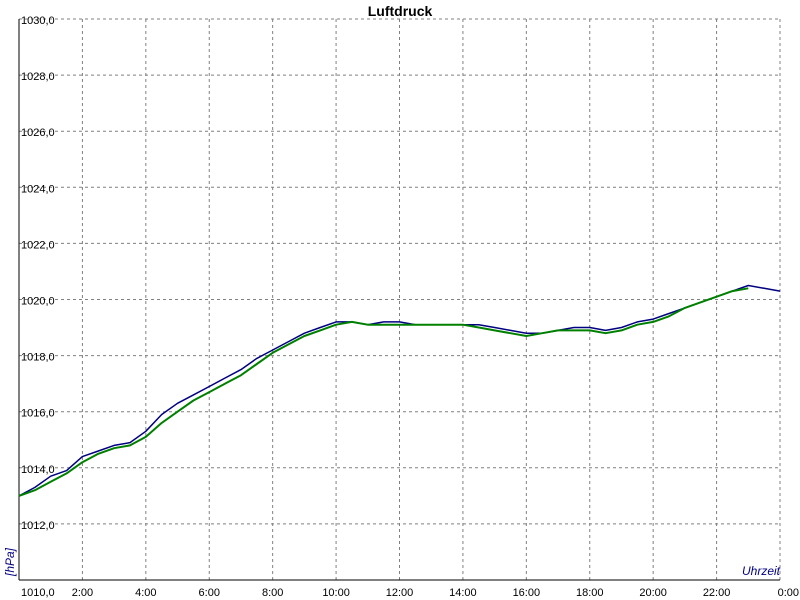  What do you see at coordinates (336, 593) in the screenshot?
I see `x-tick-label: 10:00` at bounding box center [336, 593].